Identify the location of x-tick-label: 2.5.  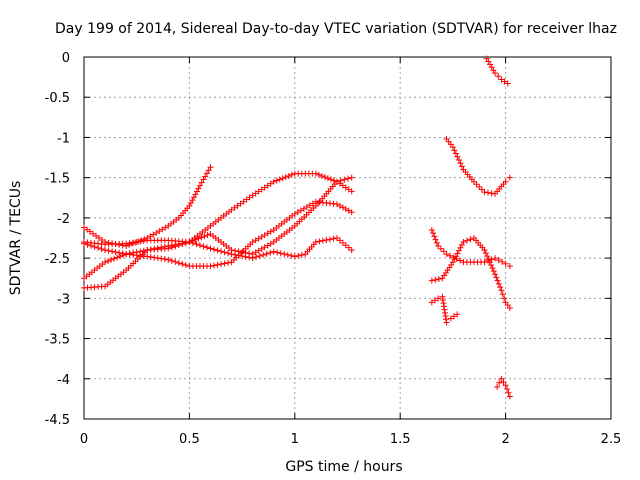
(611, 439).